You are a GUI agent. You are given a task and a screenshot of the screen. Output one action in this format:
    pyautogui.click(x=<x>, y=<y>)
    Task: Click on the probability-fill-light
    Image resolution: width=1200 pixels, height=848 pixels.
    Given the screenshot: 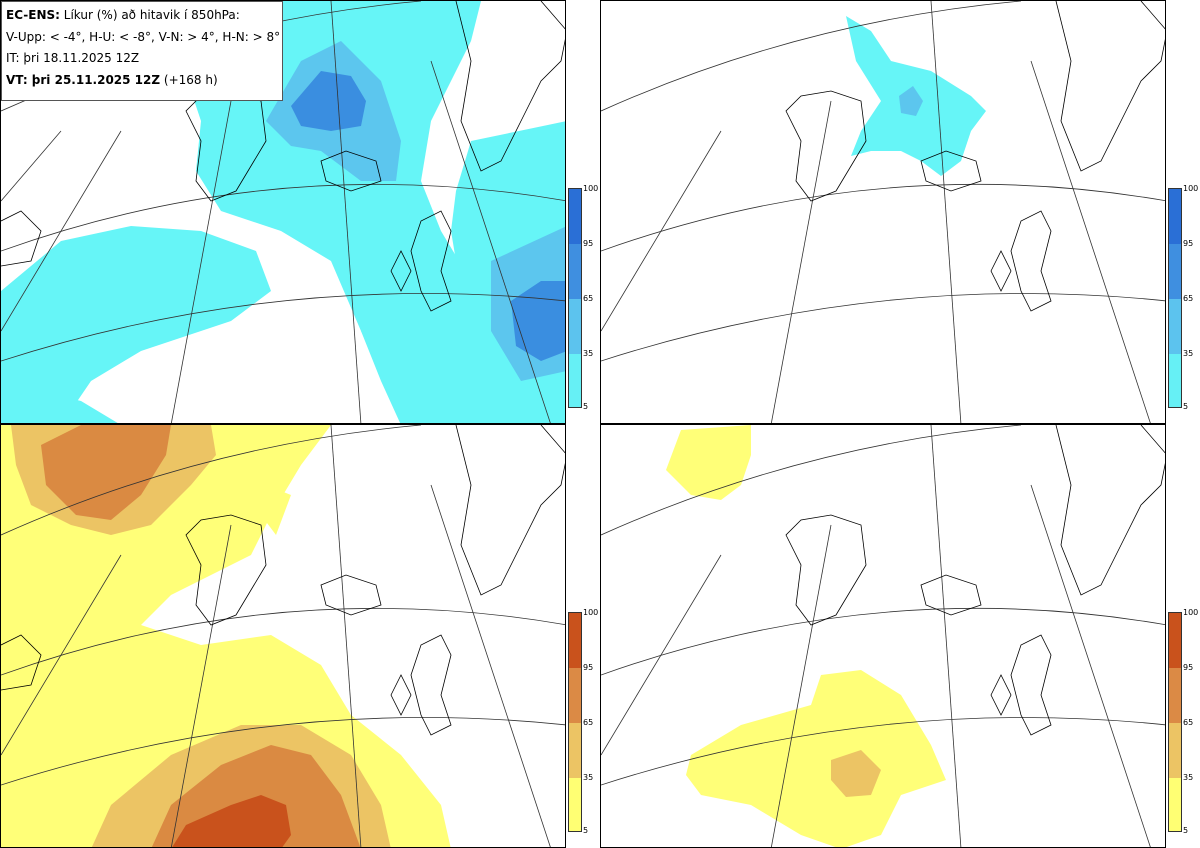 What is the action you would take?
    pyautogui.click(x=806, y=636)
    